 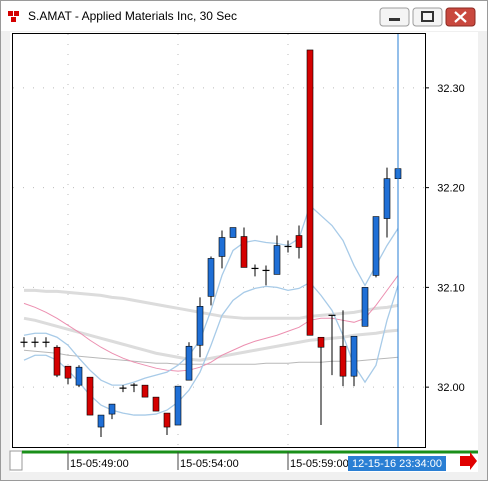 What do you see at coordinates (460, 17) in the screenshot?
I see `close-button` at bounding box center [460, 17].